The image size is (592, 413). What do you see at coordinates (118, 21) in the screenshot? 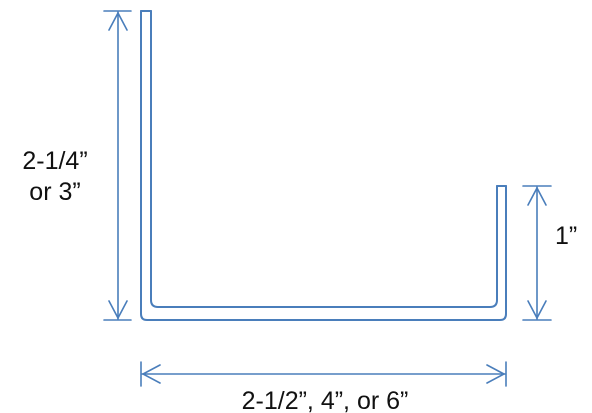
I see `left-dim-arrow-top` at bounding box center [118, 21].